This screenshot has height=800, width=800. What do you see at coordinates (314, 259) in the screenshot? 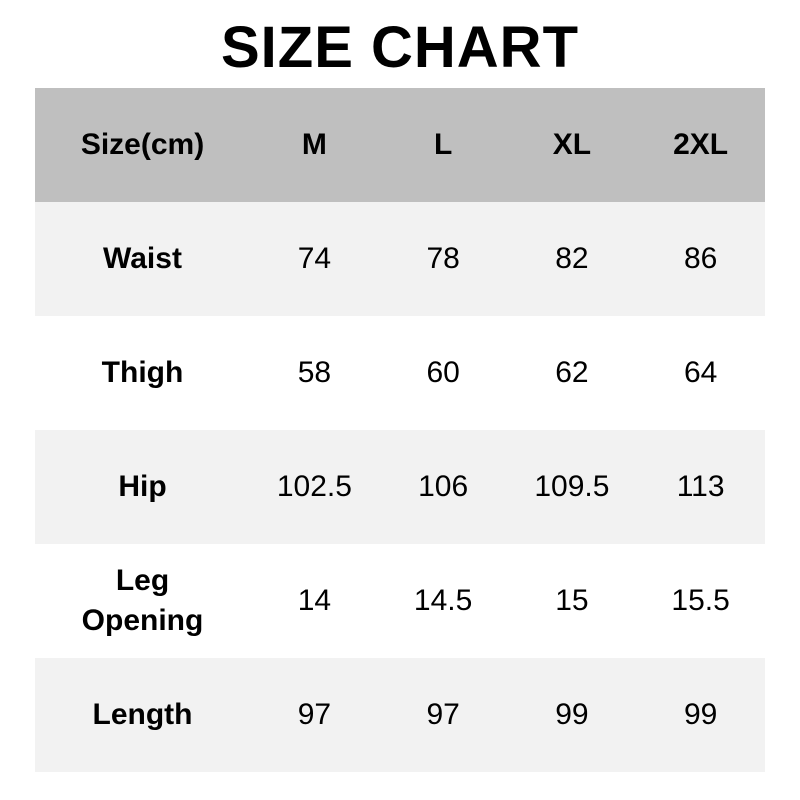
I see `table-cell: 74` at bounding box center [314, 259].